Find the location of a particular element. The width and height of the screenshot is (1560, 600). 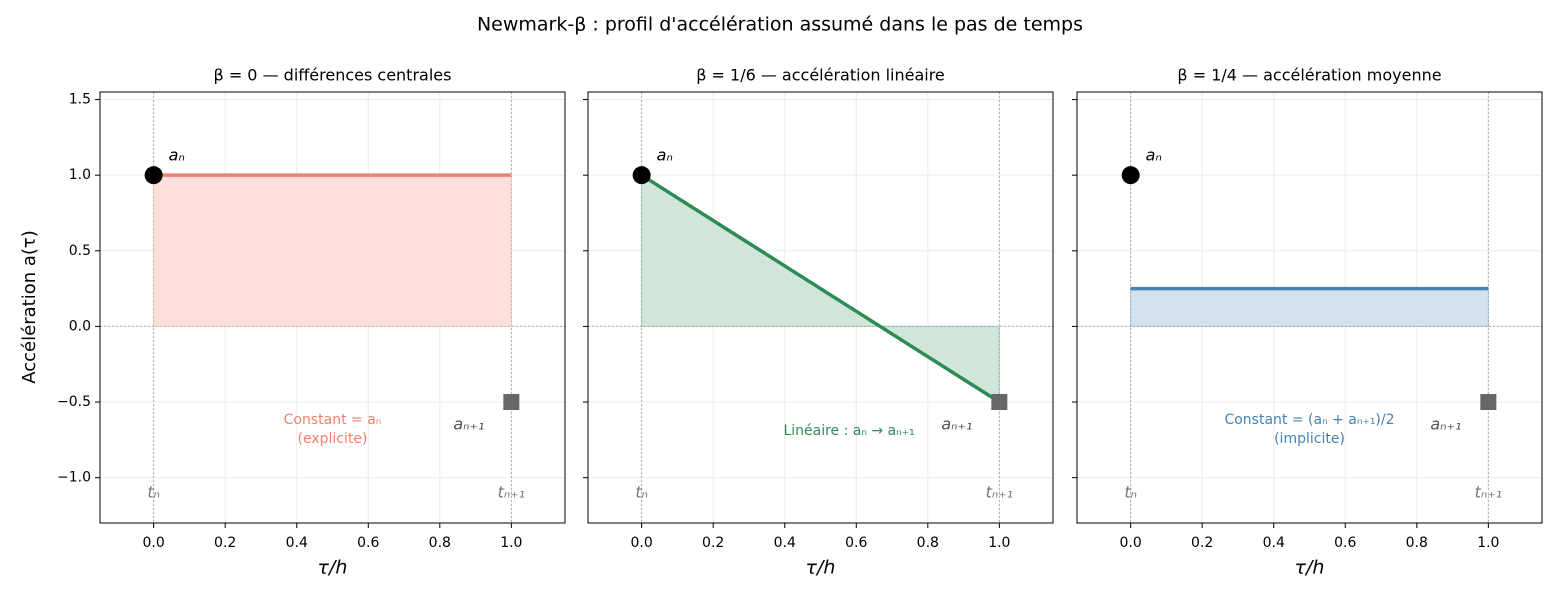

annotation-line: Constant = (aₙ + aₙ₊₁)/2 is located at coordinates (1309, 420).